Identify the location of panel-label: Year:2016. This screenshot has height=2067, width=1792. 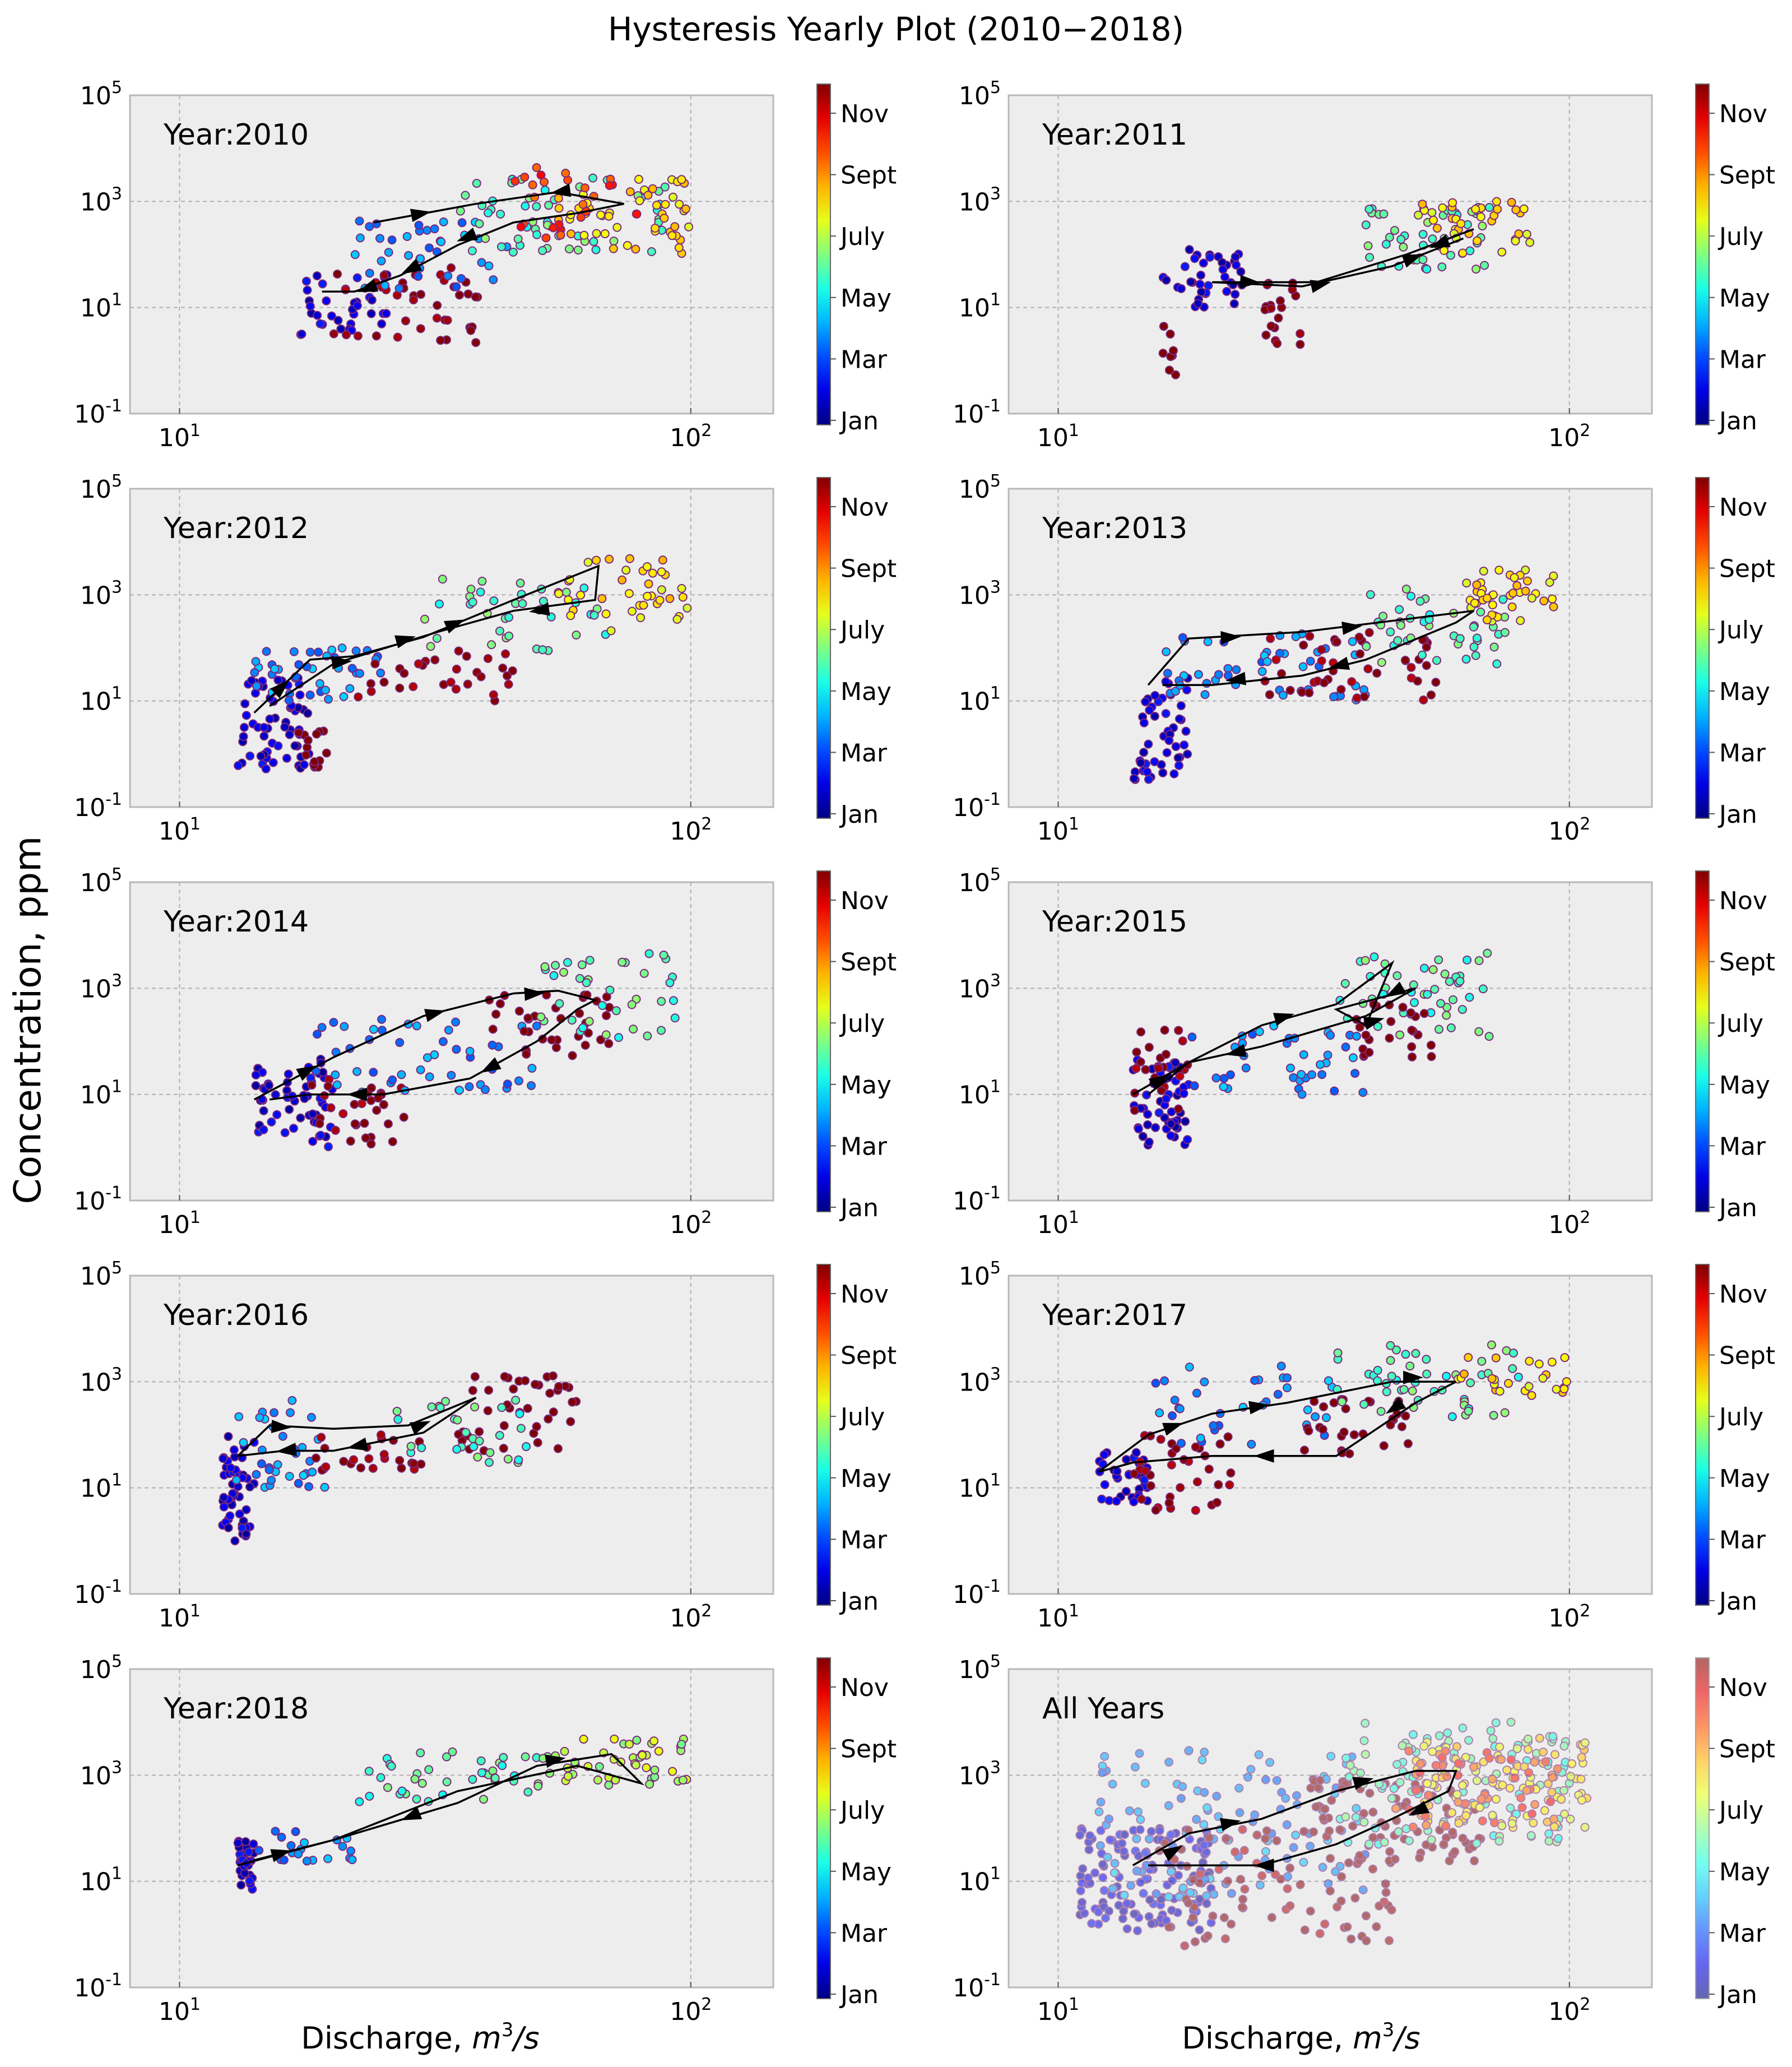
(236, 1315).